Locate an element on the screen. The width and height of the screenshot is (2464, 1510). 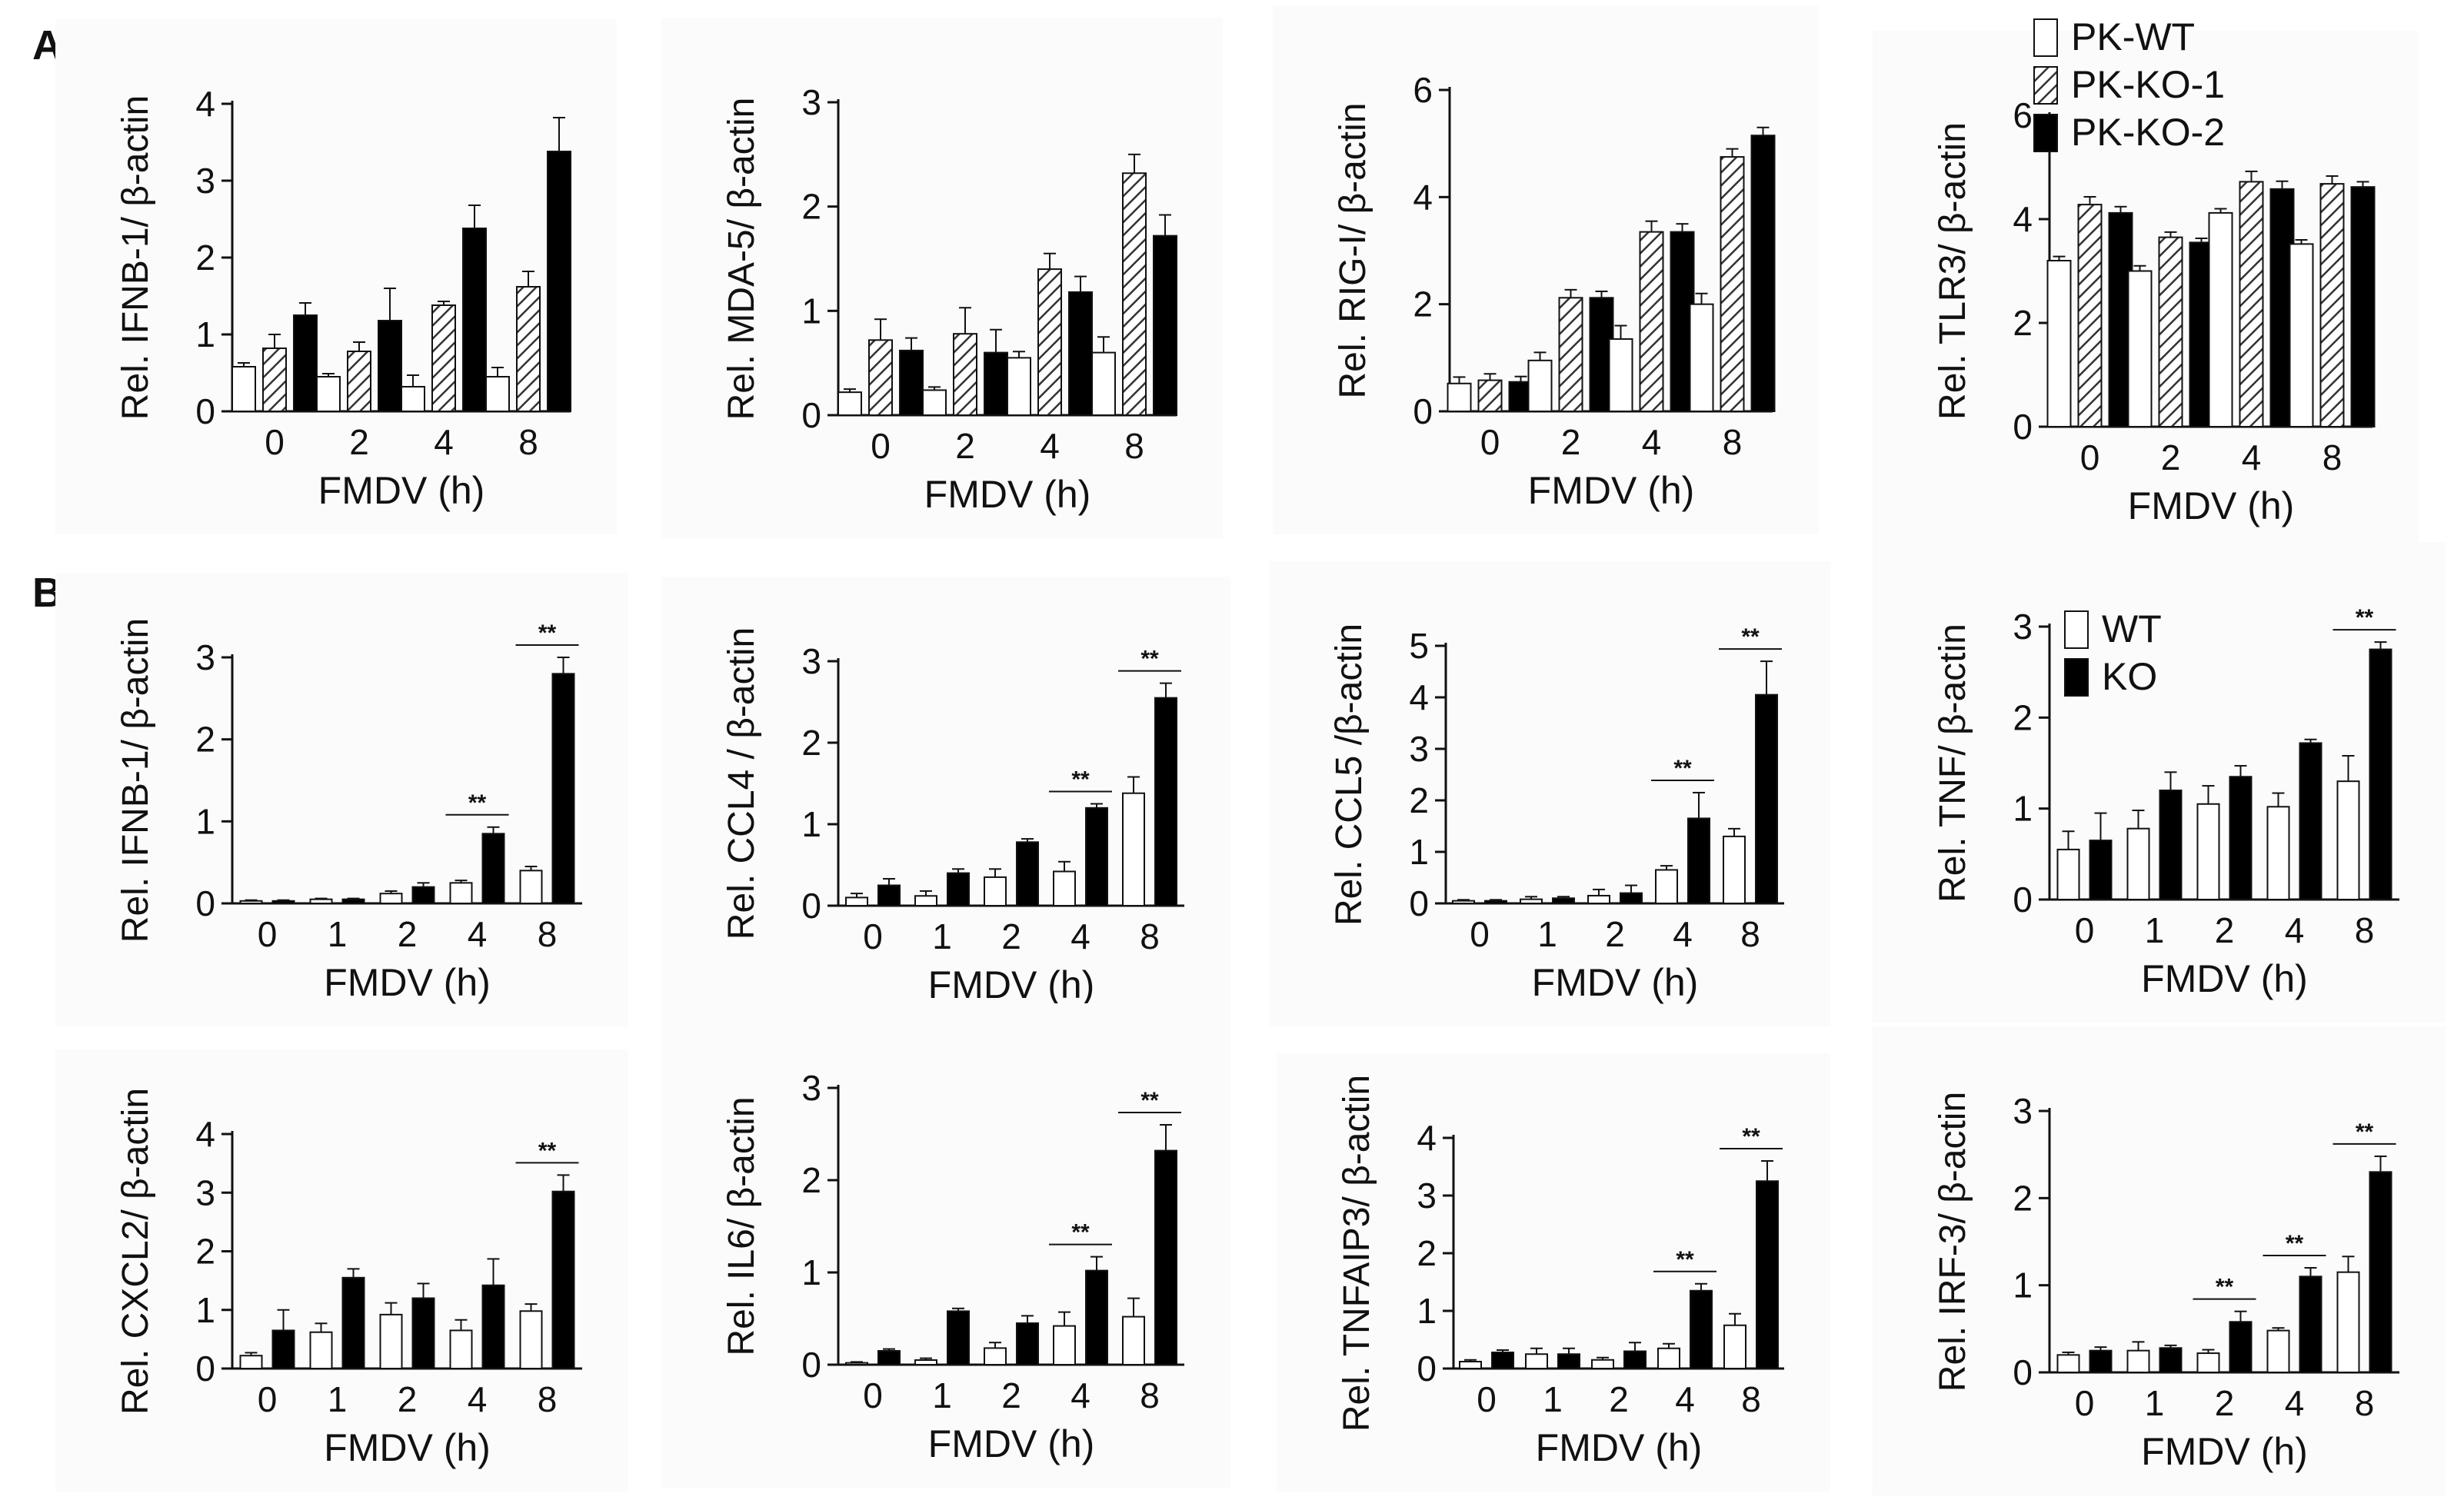
chart-a1: 0 1 2 3 4 0 2 4 8 FMDV (h) Rel. IFNB-1/ β-actin is located at coordinates (336, 276).